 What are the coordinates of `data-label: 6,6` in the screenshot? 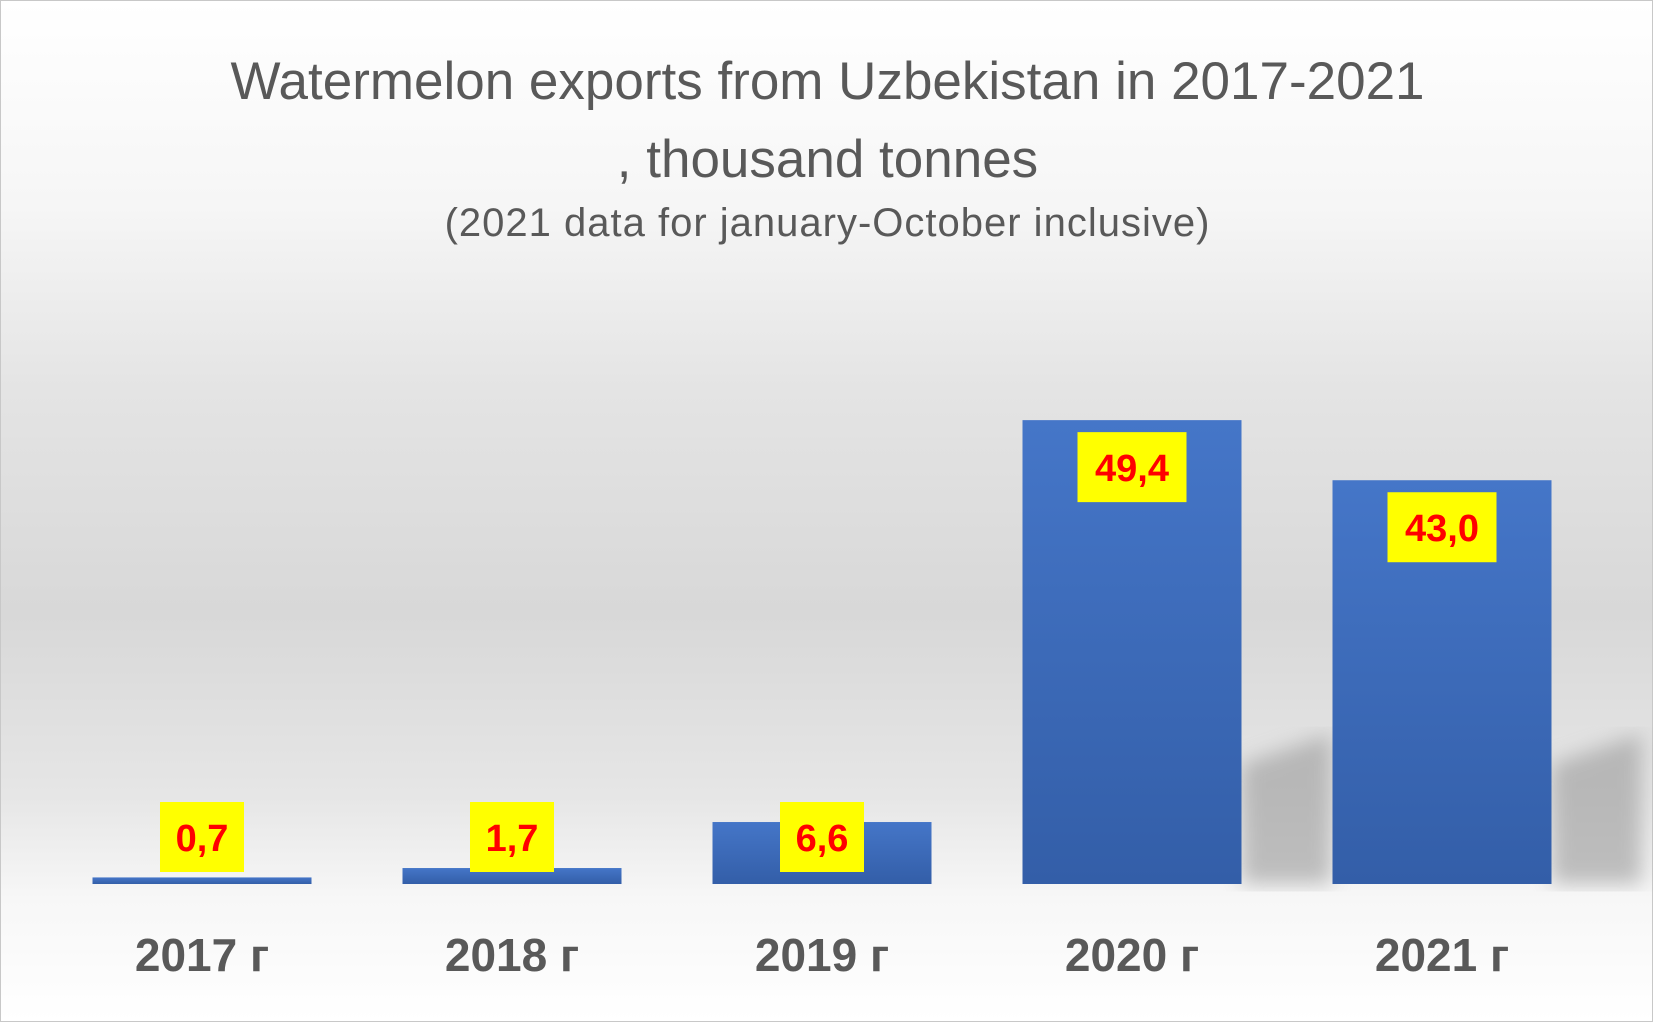 It's located at (822, 839).